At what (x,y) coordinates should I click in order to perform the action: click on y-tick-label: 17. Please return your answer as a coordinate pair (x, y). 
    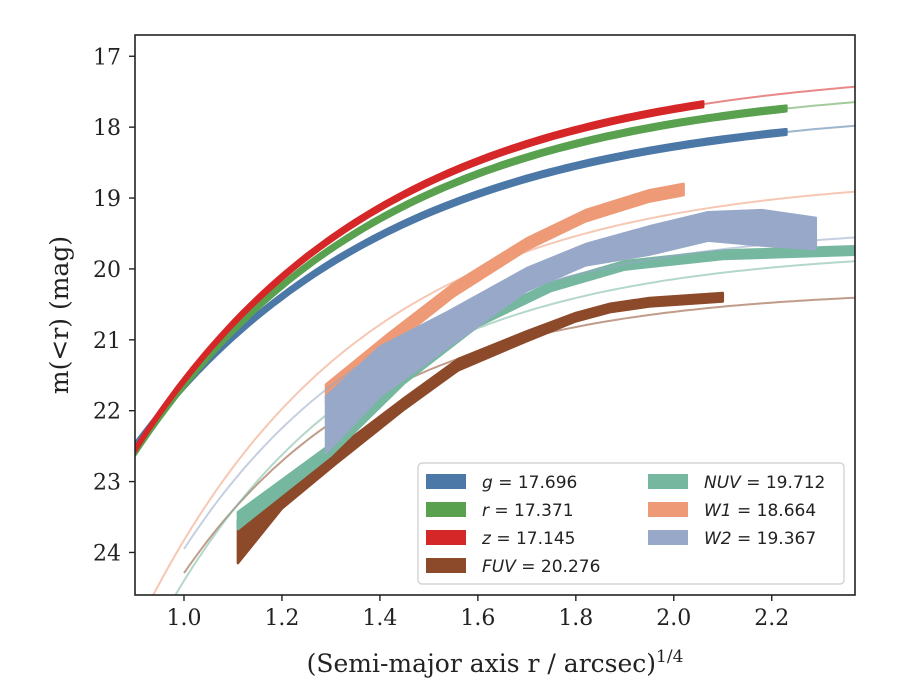
    Looking at the image, I should click on (107, 57).